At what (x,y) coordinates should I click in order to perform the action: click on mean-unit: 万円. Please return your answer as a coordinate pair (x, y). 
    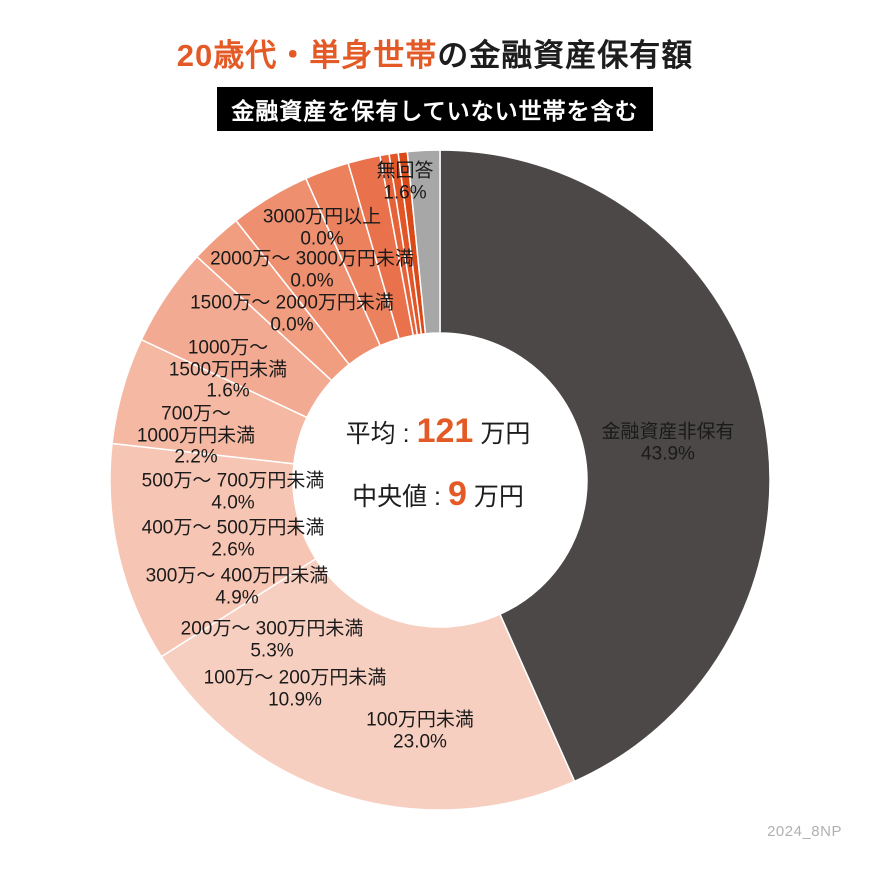
    Looking at the image, I should click on (505, 434).